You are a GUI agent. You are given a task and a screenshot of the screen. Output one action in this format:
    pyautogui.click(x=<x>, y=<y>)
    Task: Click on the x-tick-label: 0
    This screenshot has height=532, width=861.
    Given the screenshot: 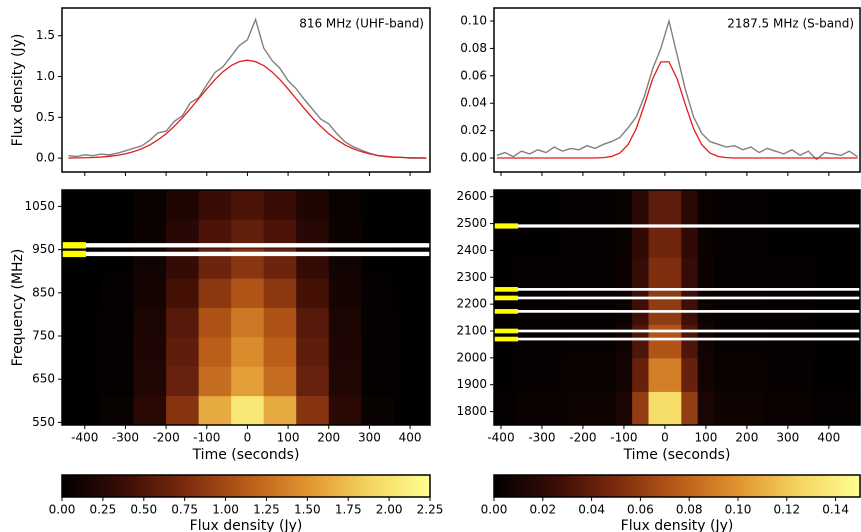 What is the action you would take?
    pyautogui.click(x=248, y=438)
    